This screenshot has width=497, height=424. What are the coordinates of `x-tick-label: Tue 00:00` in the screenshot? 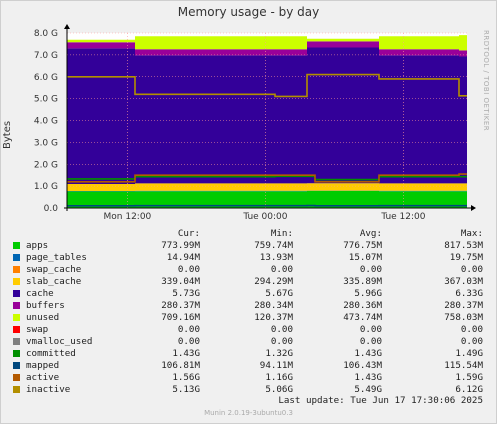 It's located at (264, 217).